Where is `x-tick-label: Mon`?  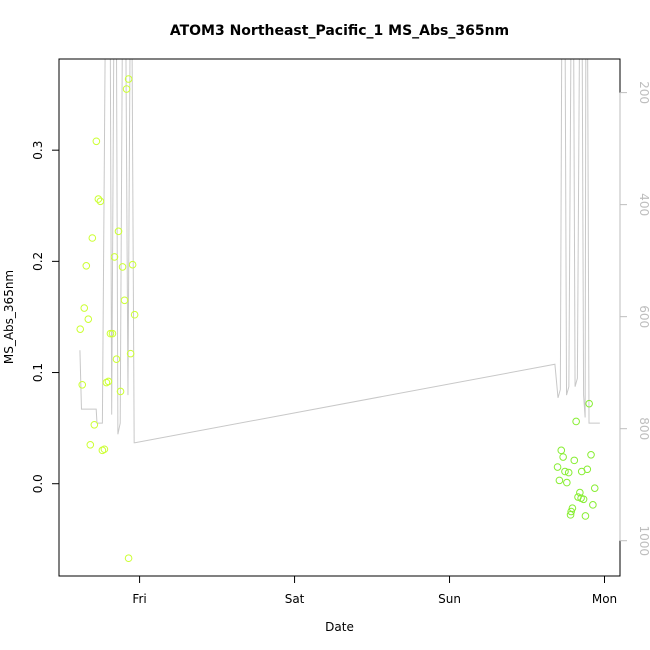 x-tick-label: Mon is located at coordinates (604, 599).